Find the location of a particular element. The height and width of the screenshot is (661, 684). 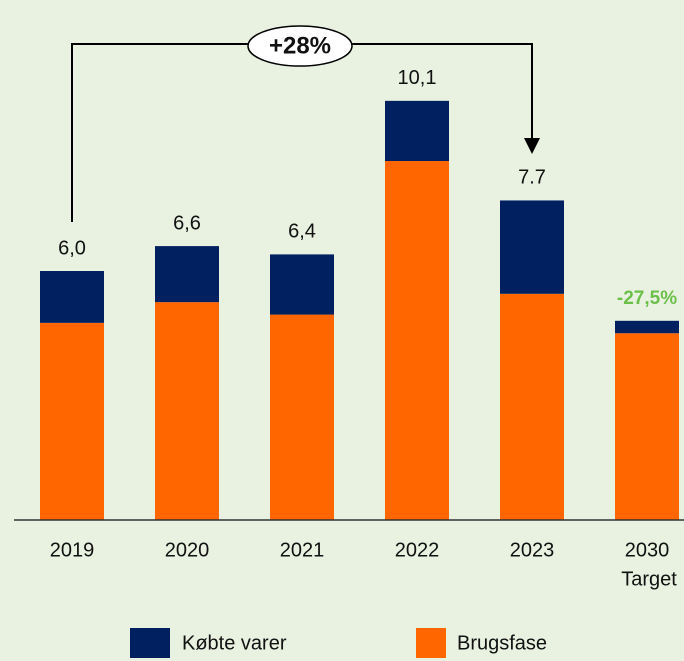

change-label: -27,5% is located at coordinates (647, 298).